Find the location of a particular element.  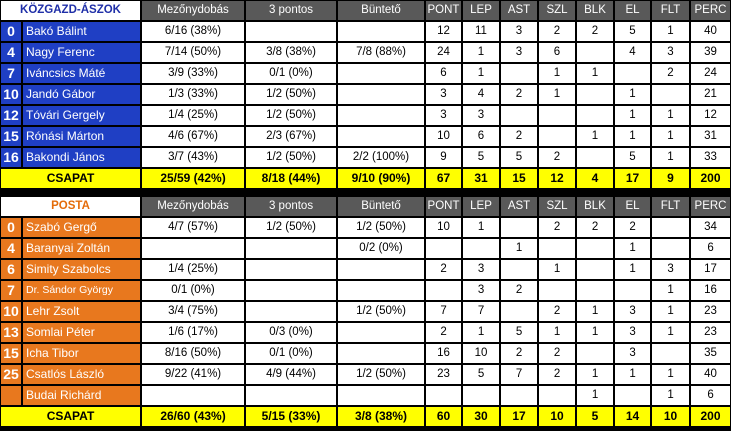

stat-lep: 11 is located at coordinates (481, 31).